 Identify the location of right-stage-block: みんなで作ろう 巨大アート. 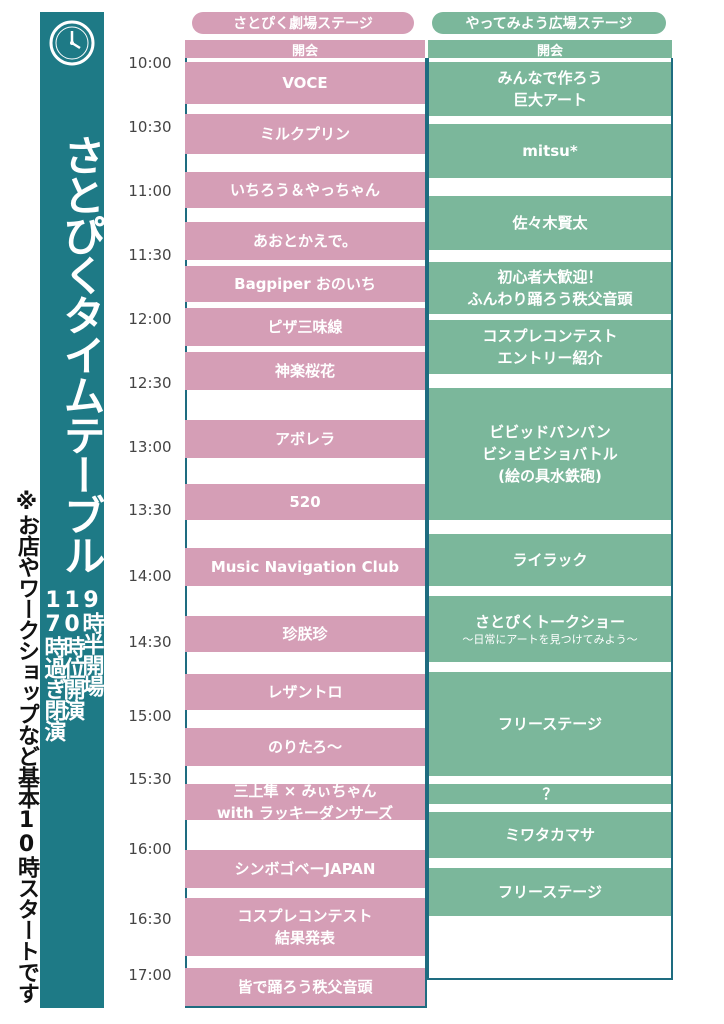
(550, 89).